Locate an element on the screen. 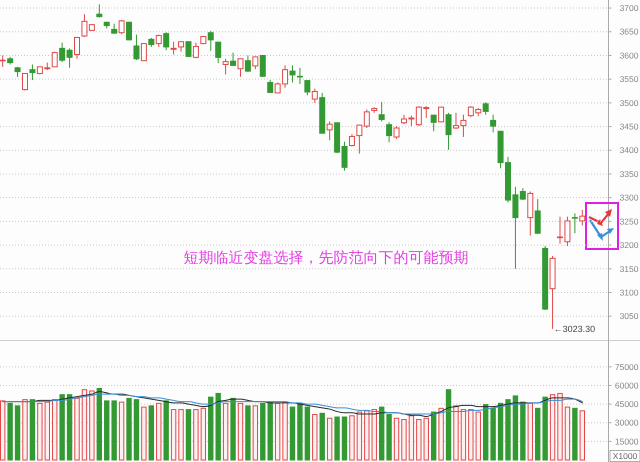 The image size is (640, 462). y-tick-label: 3650 is located at coordinates (629, 31).